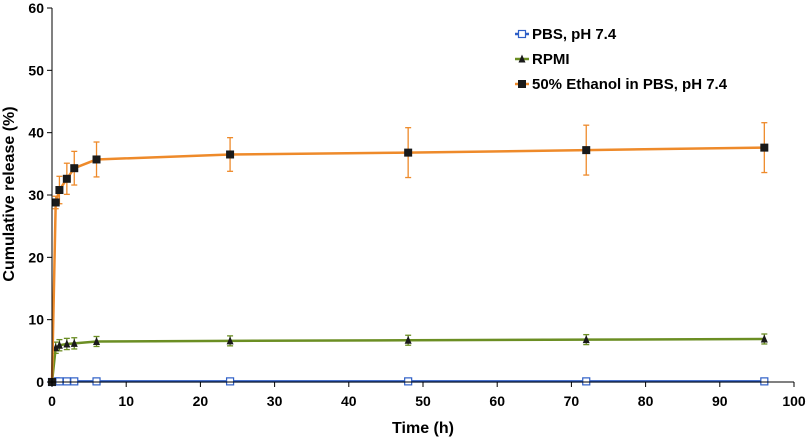  What do you see at coordinates (572, 401) in the screenshot?
I see `x-tick-label: 70` at bounding box center [572, 401].